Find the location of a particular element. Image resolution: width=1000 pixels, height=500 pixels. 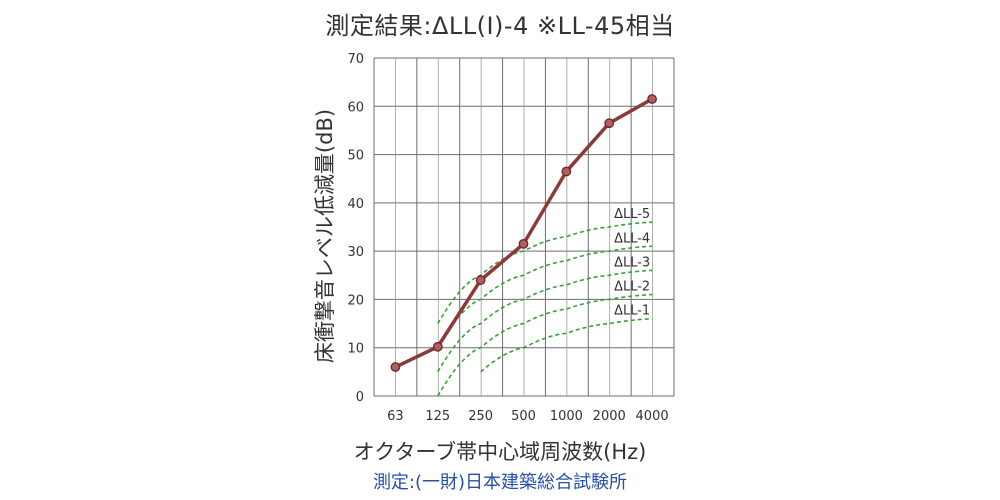

y-tick-label: 70 is located at coordinates (355, 59).